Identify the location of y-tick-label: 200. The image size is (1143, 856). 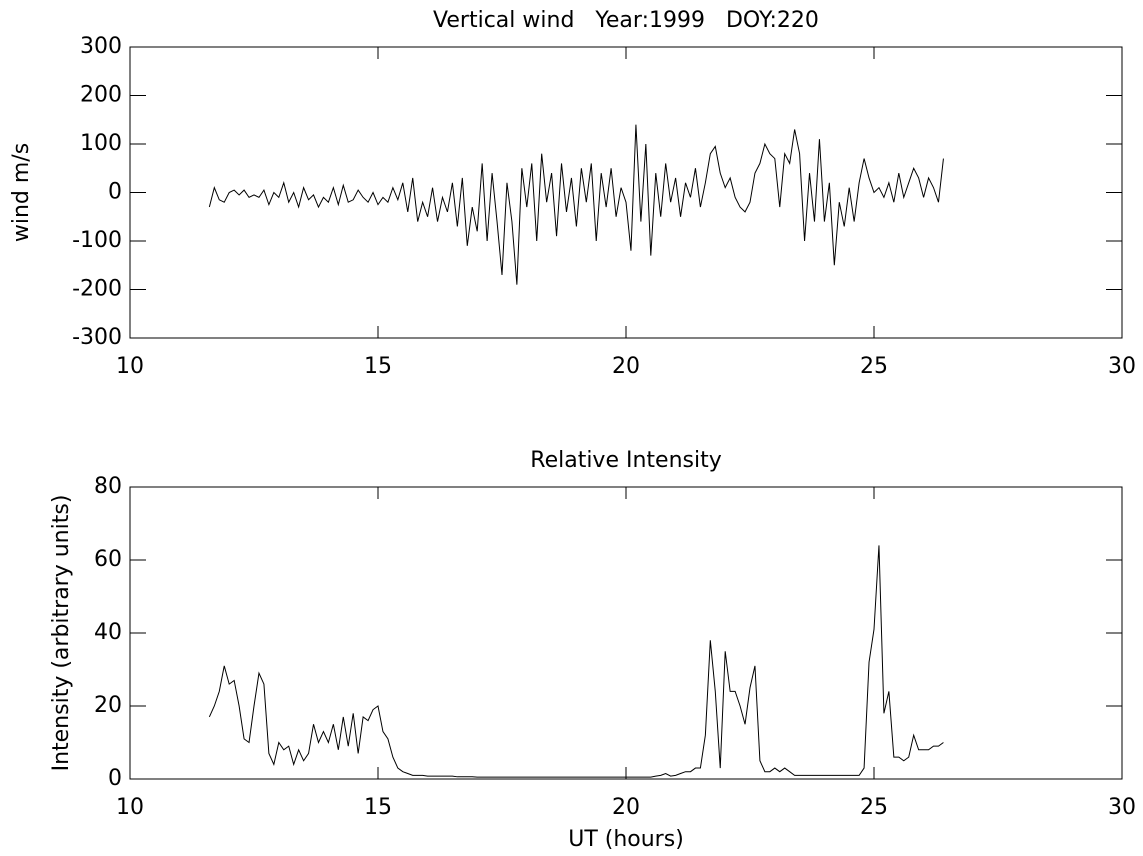
(101, 95).